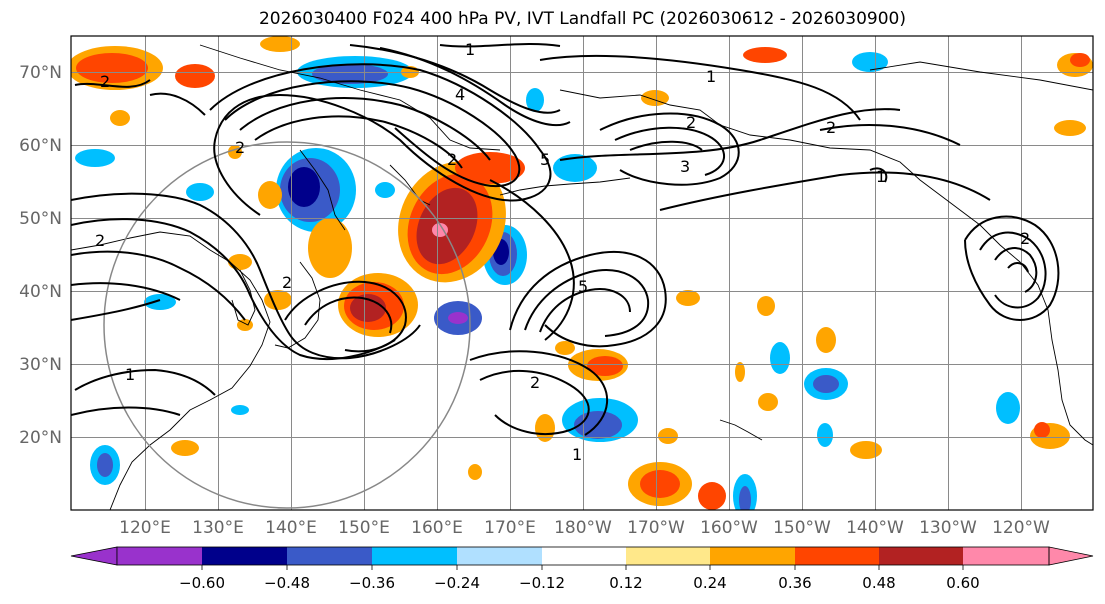 This screenshot has height=604, width=1105. Describe the element at coordinates (741, 430) in the screenshot. I see `coastline-hawaii` at that location.